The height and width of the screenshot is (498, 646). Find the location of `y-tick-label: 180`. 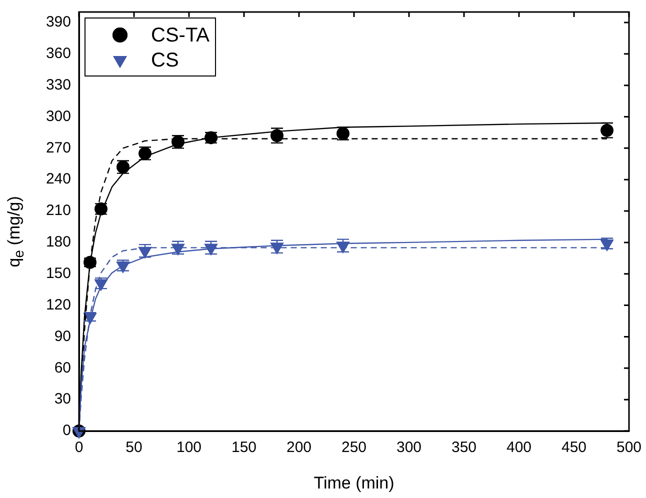

y-tick-label: 180 is located at coordinates (58, 242).